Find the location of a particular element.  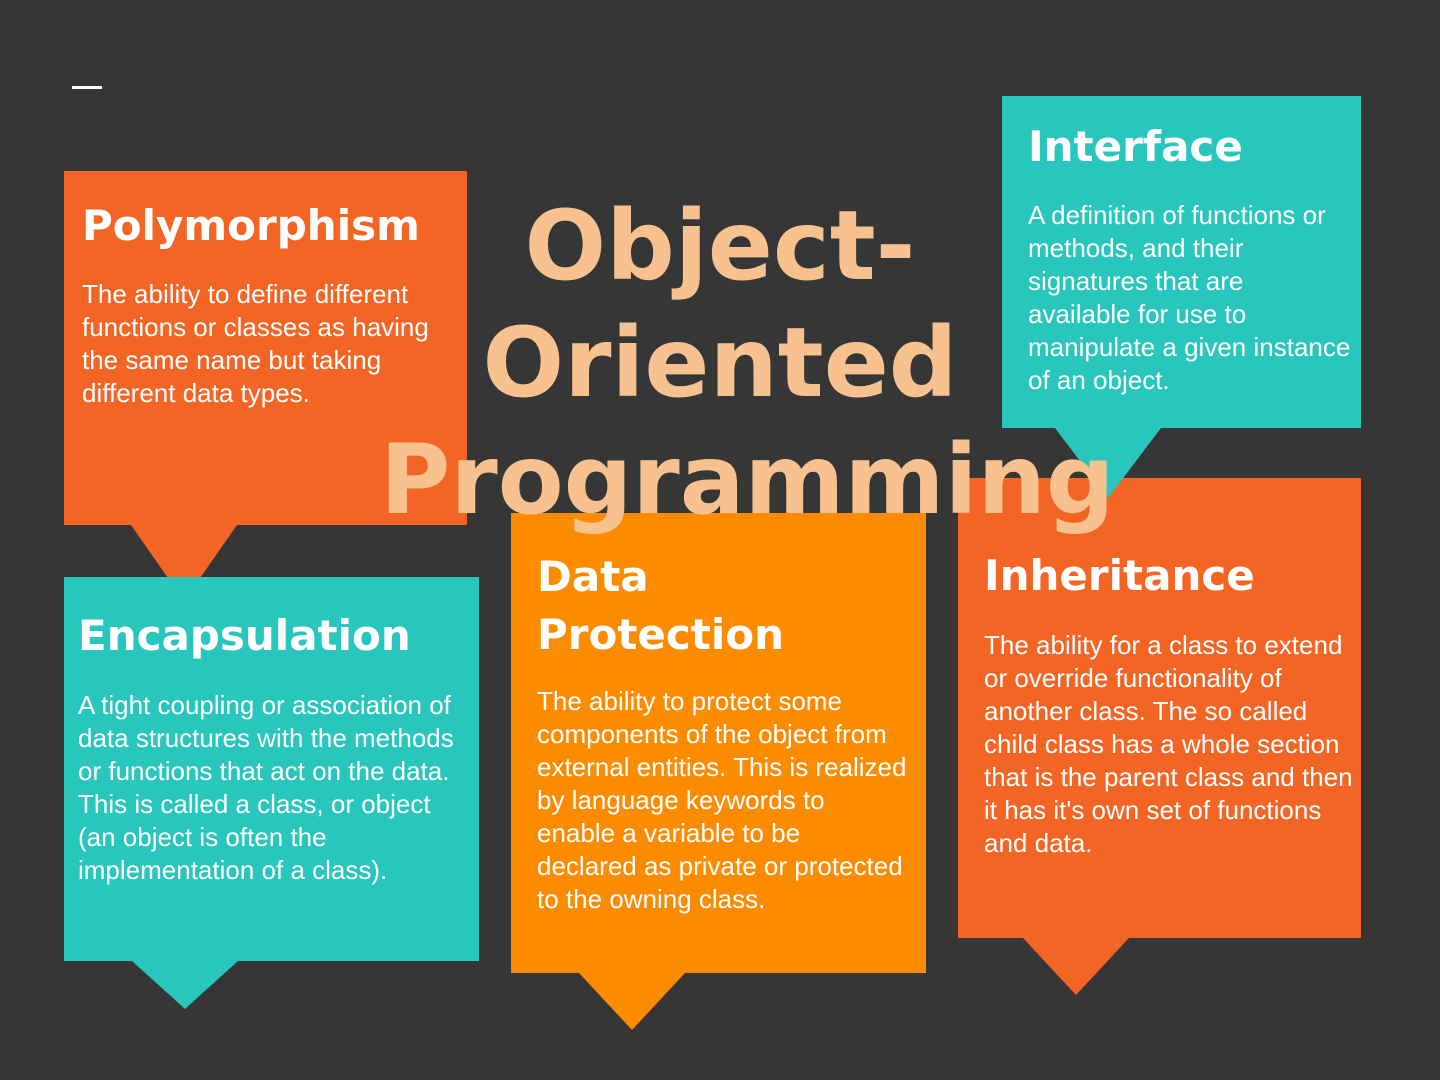

slide-title-line1: Object- is located at coordinates (720, 246).